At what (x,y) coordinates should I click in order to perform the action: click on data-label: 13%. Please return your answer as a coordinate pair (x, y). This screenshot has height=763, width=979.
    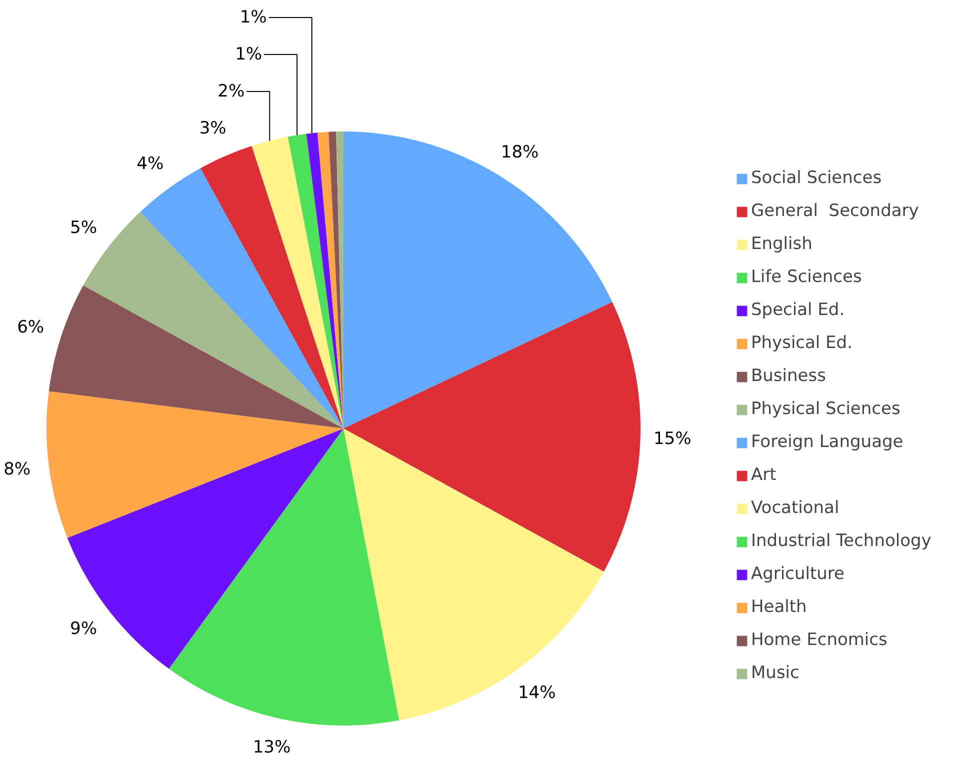
    Looking at the image, I should click on (271, 748).